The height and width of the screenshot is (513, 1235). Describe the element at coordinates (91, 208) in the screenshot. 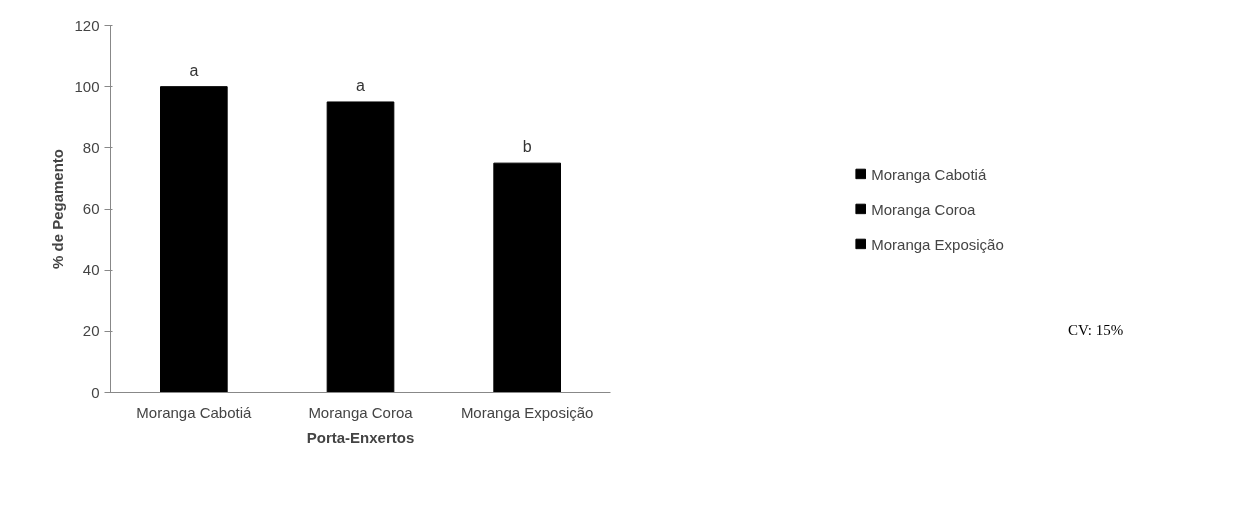

I see `y-tick-label: 60` at that location.